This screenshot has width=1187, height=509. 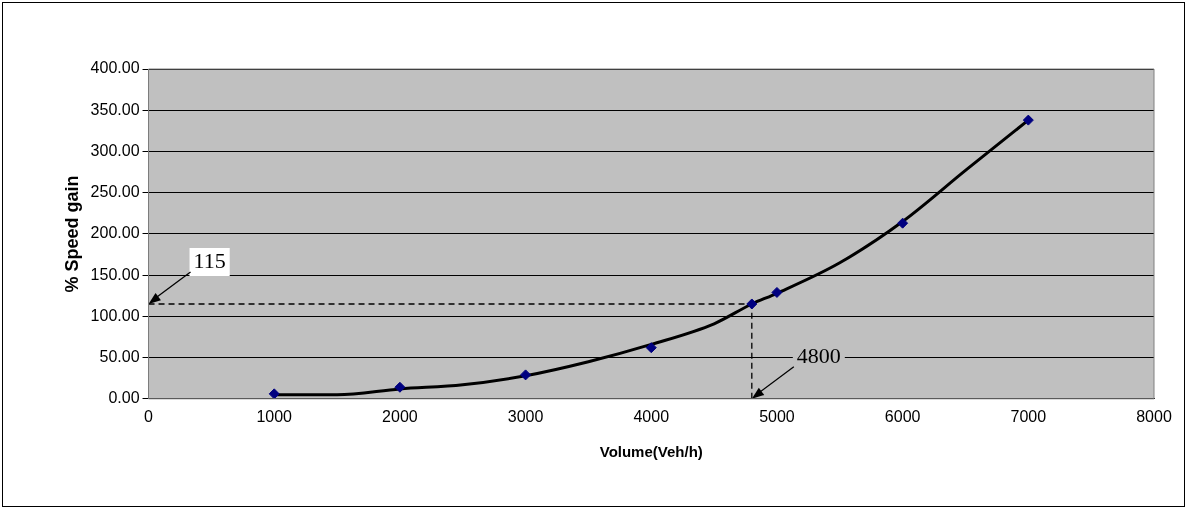 What do you see at coordinates (1028, 416) in the screenshot?
I see `x-tick-label: 7000` at bounding box center [1028, 416].